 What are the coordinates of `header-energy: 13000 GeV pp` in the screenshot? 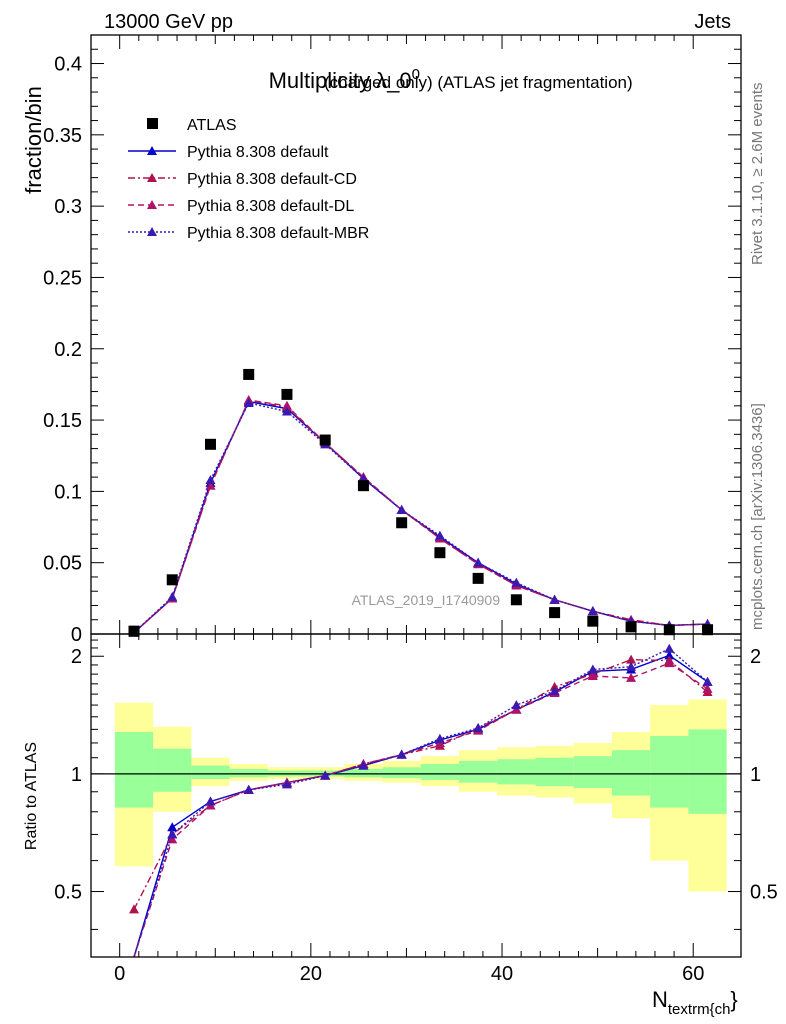 It's located at (168, 22).